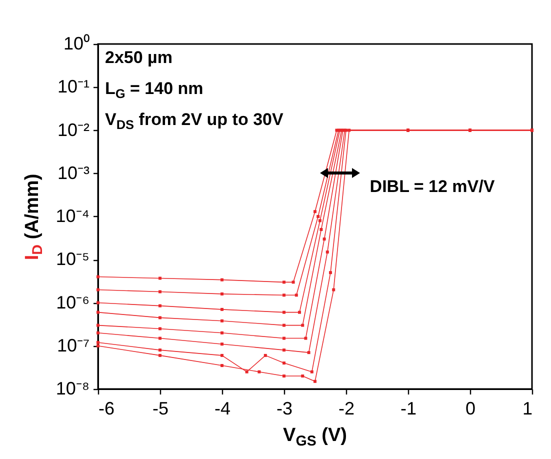 The height and width of the screenshot is (459, 551). I want to click on y-tick-label: 10⁻¹, so click(73, 86).